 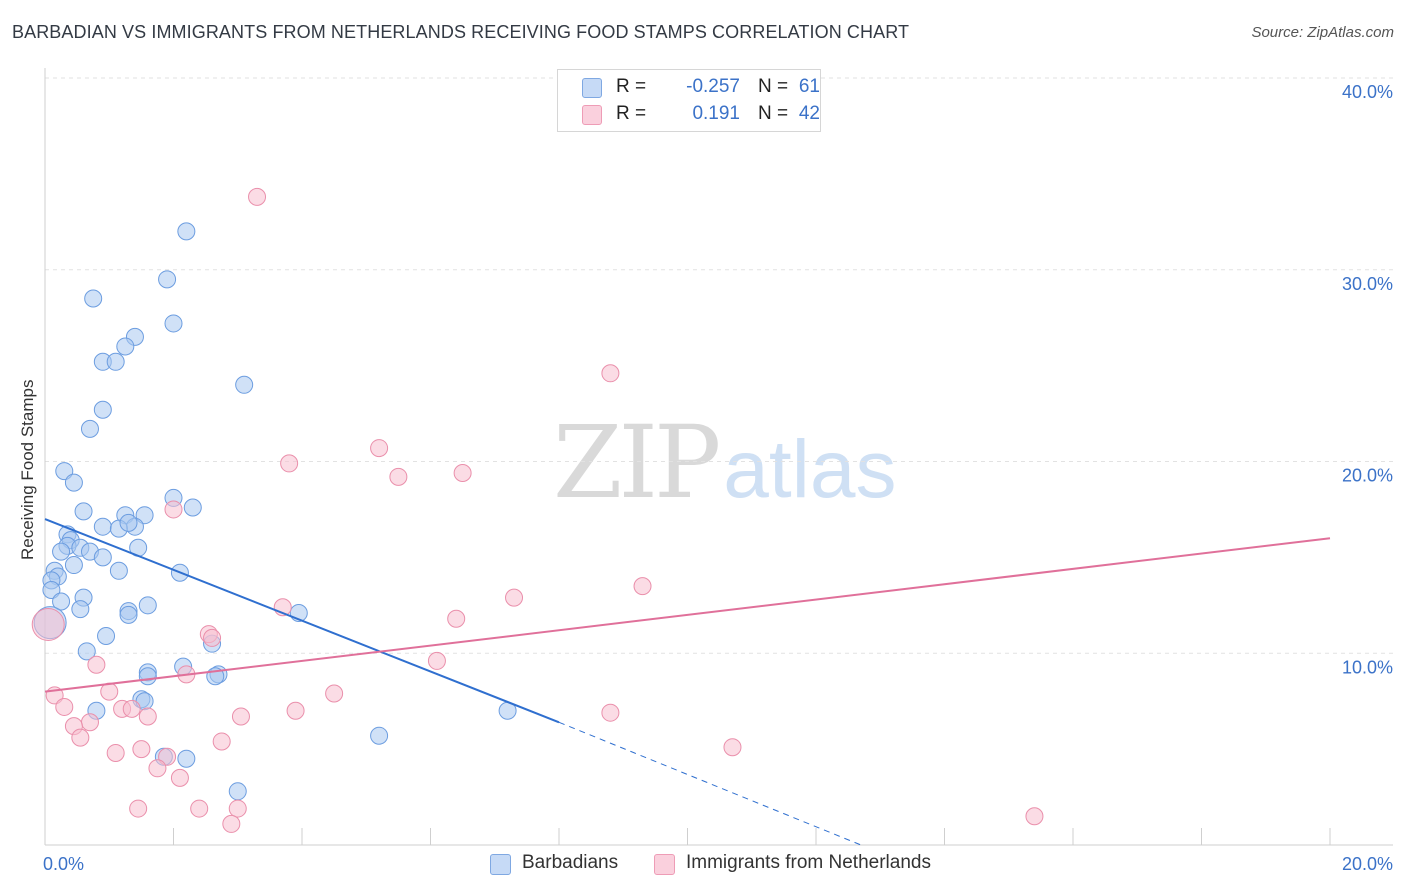 What do you see at coordinates (500, 864) in the screenshot?
I see `series-swatch-barbadians` at bounding box center [500, 864].